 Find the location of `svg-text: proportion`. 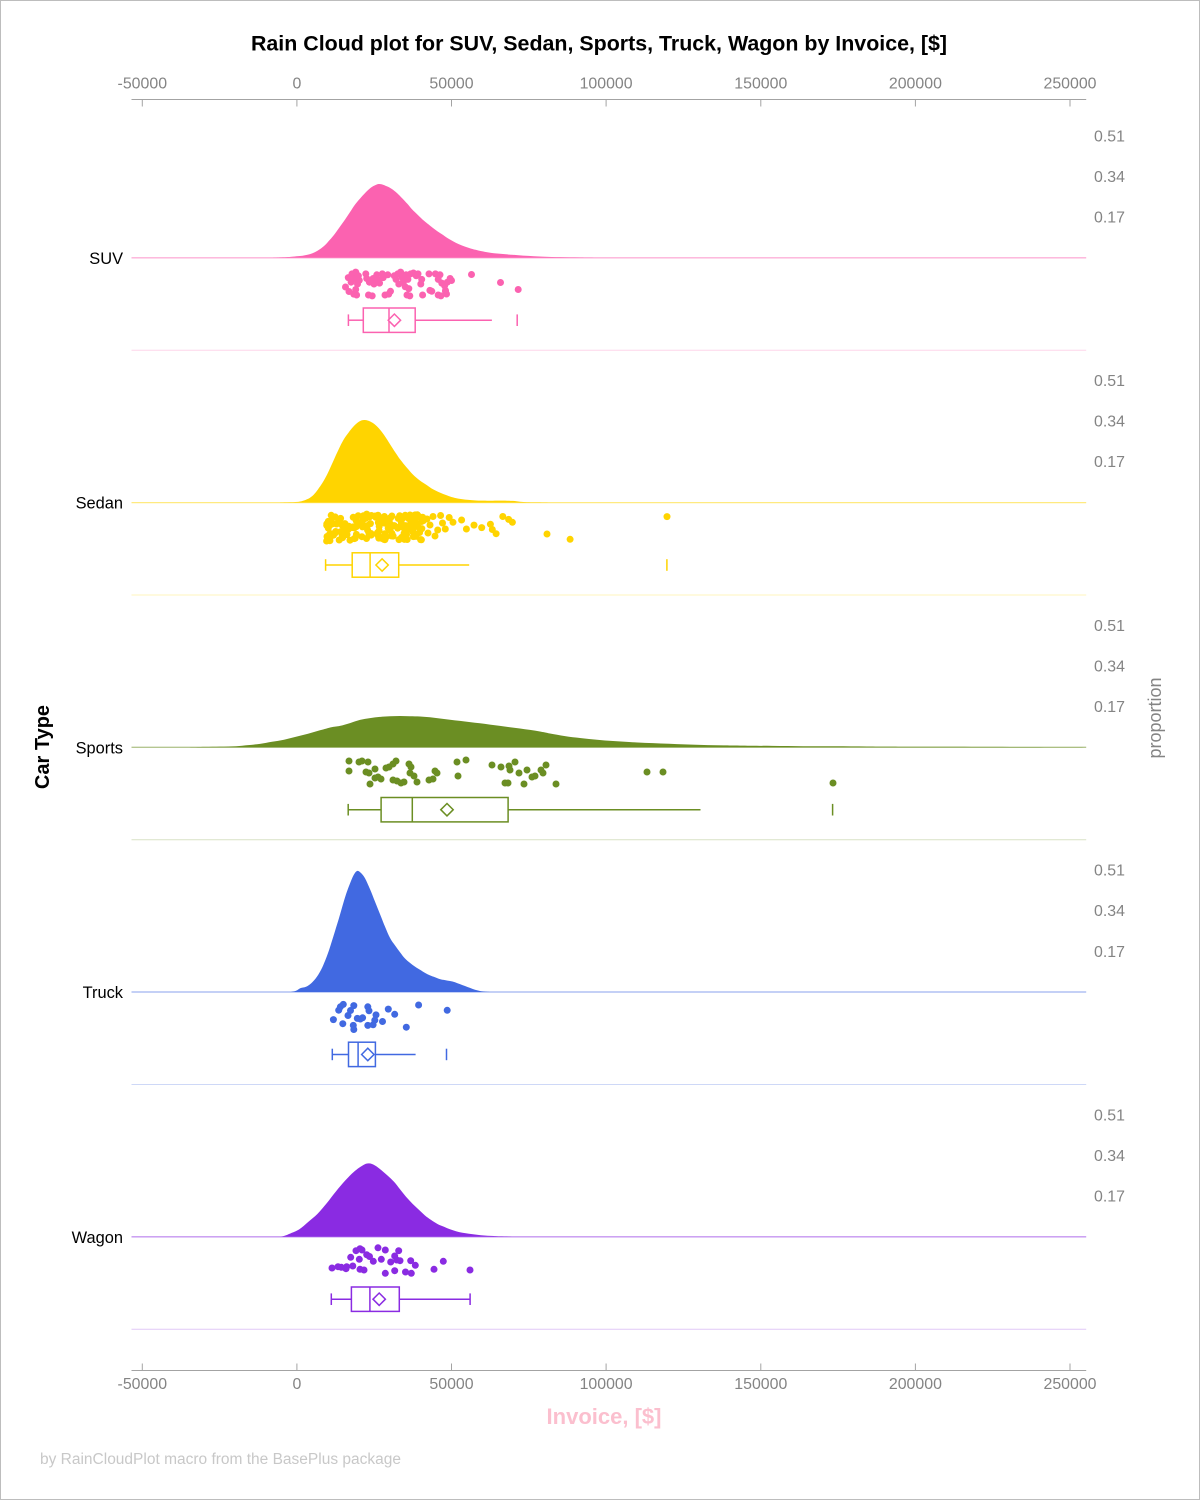

svg-text: proportion is located at coordinates (1155, 717).